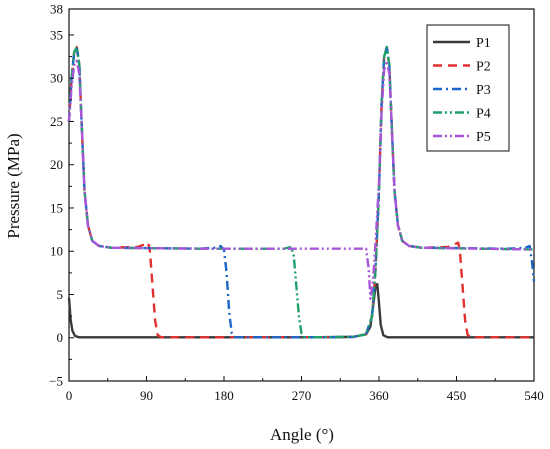 Image resolution: width=550 pixels, height=449 pixels. What do you see at coordinates (483, 43) in the screenshot?
I see `legend-label-p1: P1` at bounding box center [483, 43].